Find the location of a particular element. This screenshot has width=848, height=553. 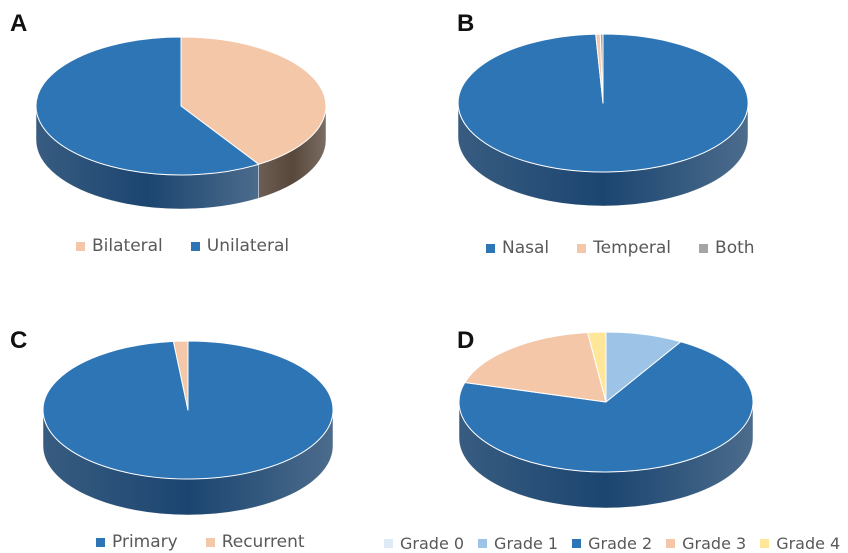

pie-side-group is located at coordinates (181, 157).